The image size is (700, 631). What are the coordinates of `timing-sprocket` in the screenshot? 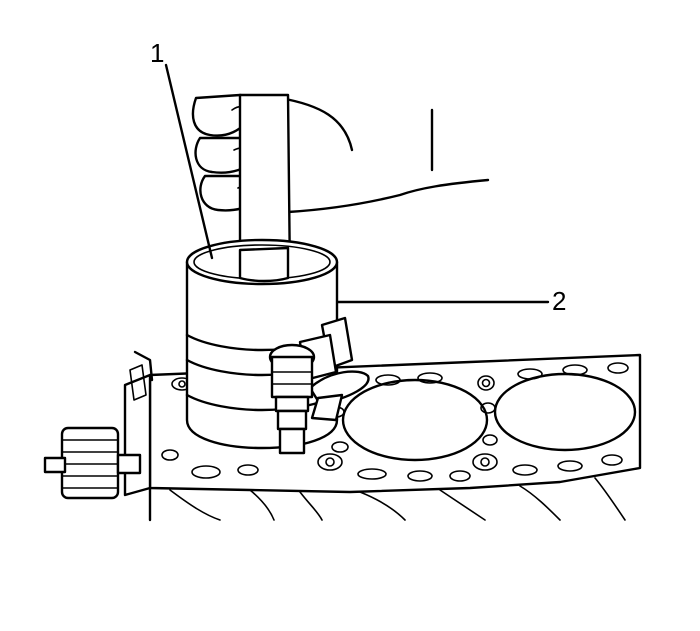 It's located at (98, 425).